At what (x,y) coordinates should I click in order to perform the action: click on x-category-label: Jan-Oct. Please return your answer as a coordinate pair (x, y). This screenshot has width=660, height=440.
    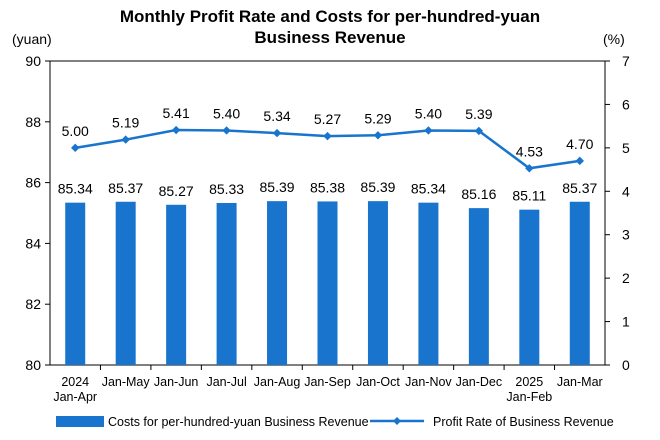
    Looking at the image, I should click on (378, 382).